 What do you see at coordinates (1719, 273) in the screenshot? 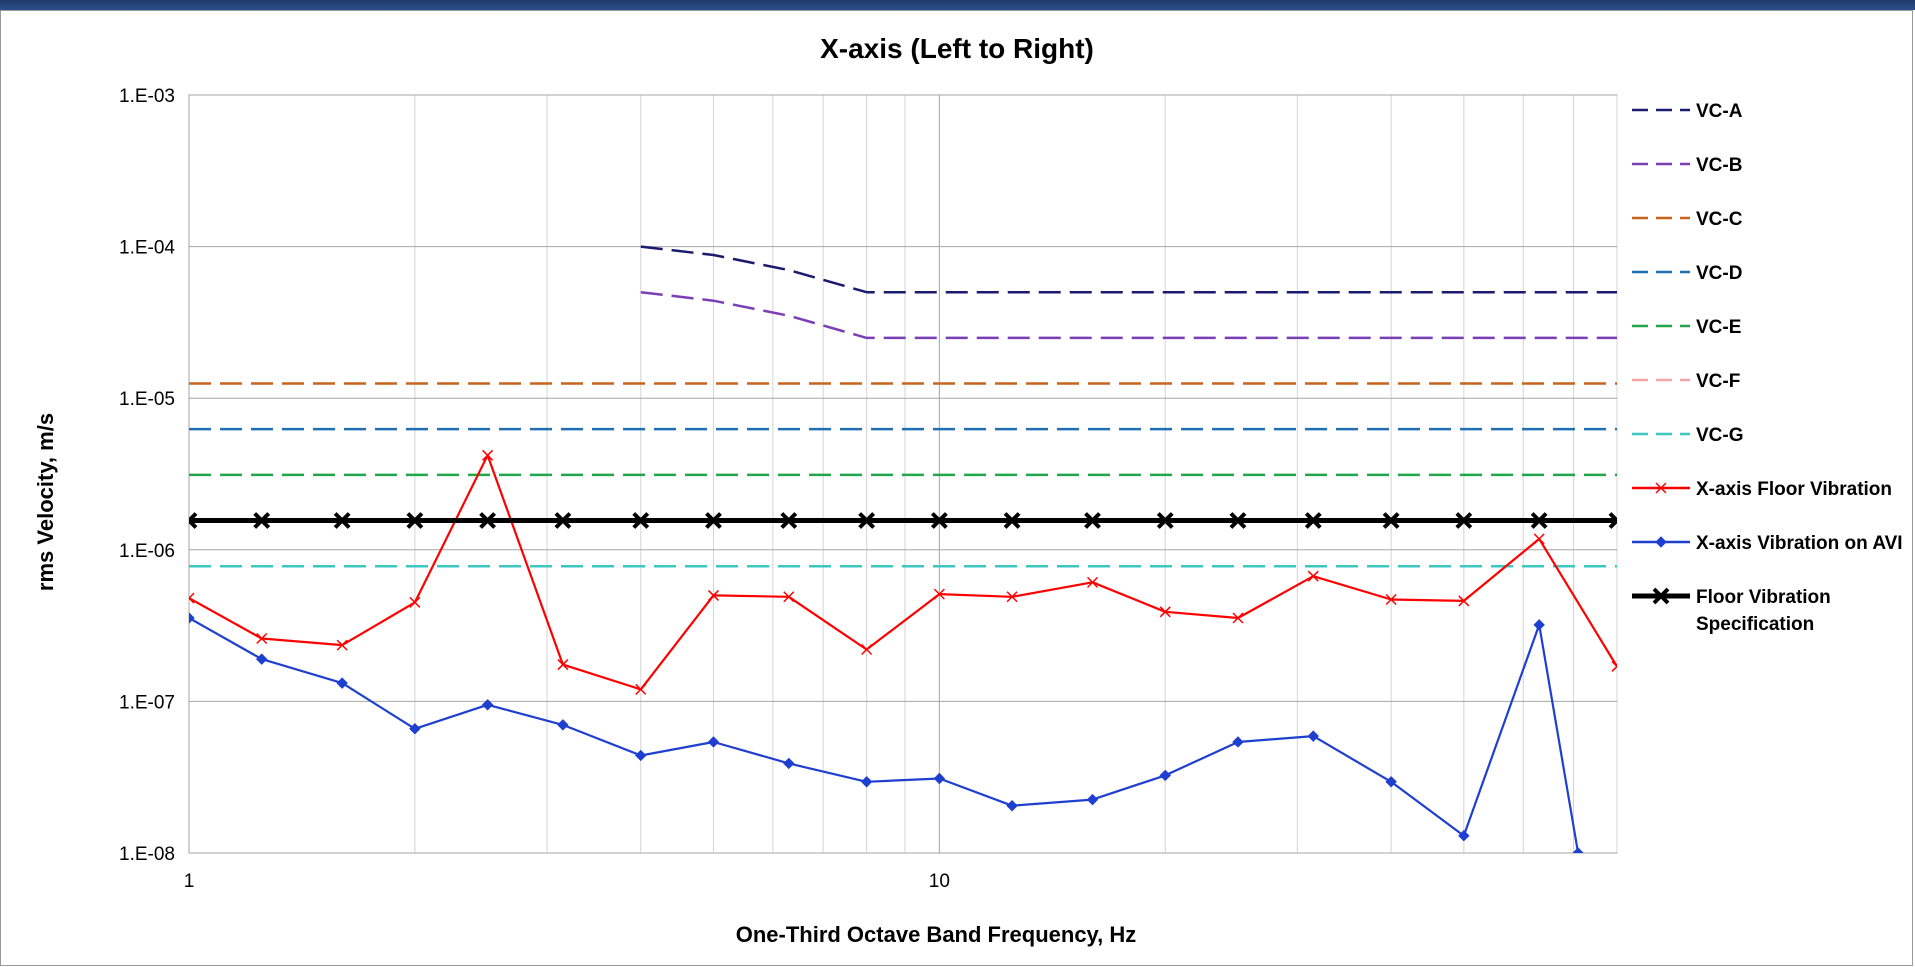
I see `legend-item-vc-d-label: VC-D` at bounding box center [1719, 273].